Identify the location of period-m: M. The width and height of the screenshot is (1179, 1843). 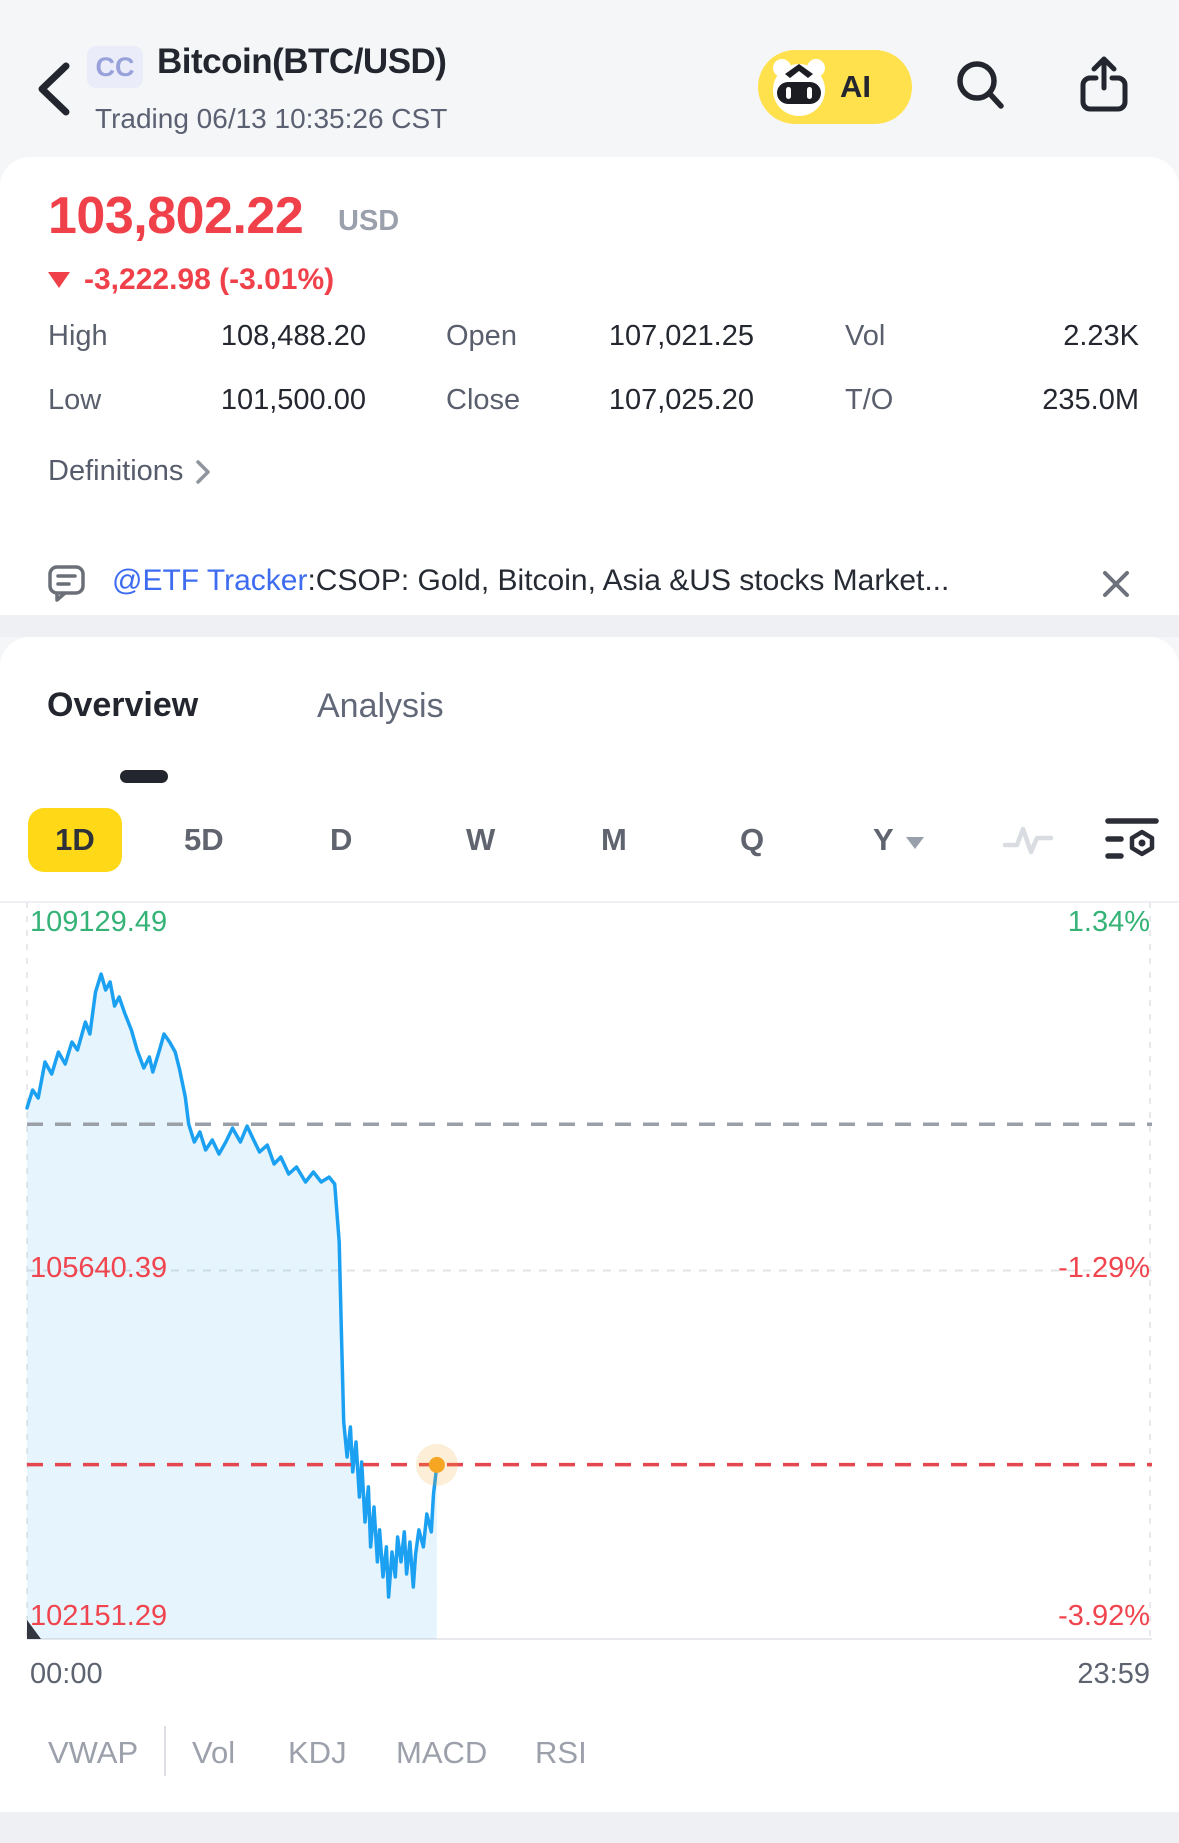
(614, 839).